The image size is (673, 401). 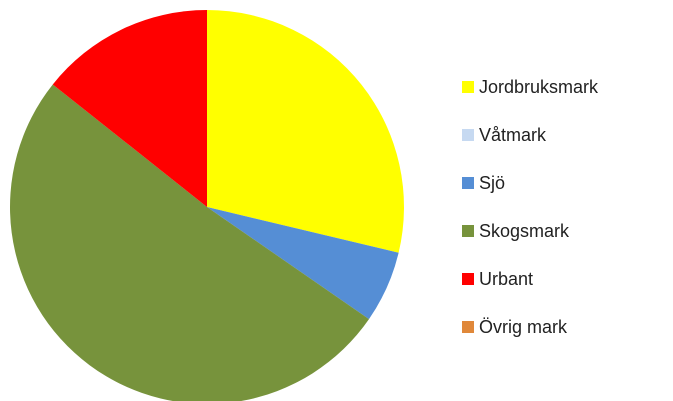 I want to click on legend-label: Skogsmark, so click(x=524, y=231).